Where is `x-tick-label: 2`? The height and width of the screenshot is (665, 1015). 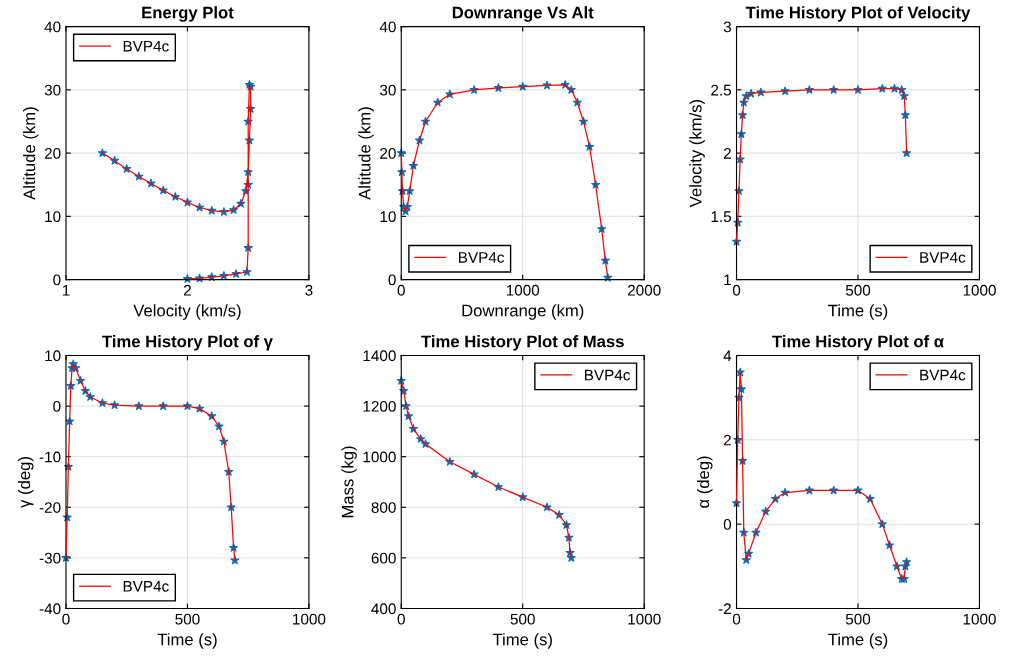
x-tick-label: 2 is located at coordinates (187, 290).